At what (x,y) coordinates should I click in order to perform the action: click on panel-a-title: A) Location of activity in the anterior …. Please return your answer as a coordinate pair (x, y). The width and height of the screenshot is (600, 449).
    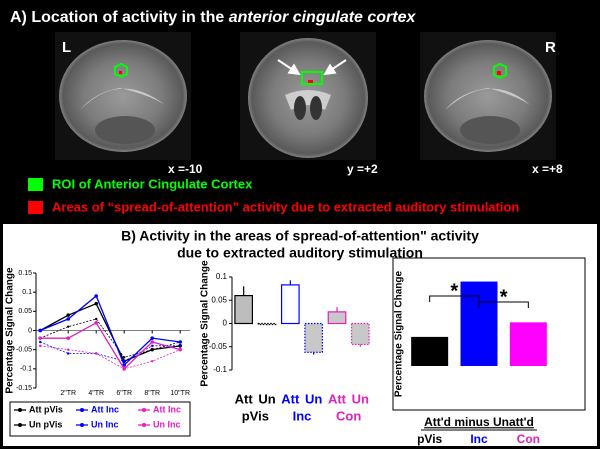
    Looking at the image, I should click on (213, 17).